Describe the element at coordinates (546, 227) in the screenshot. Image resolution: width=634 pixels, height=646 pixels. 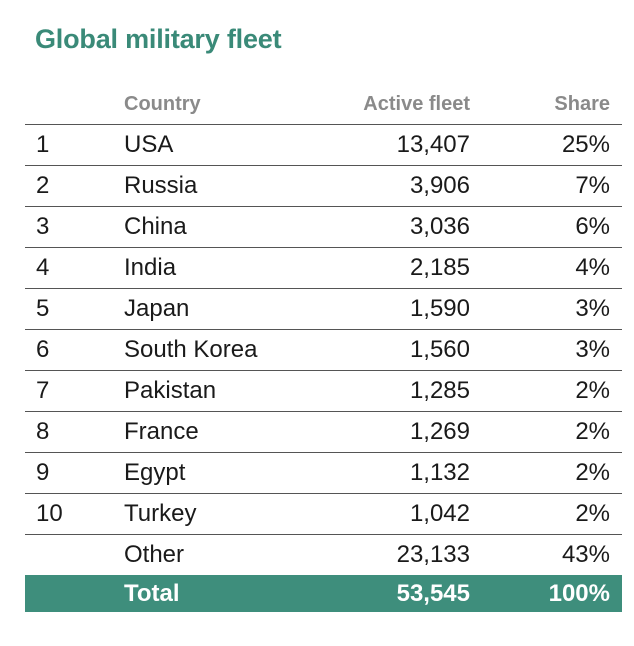
I see `share-cell: 6%` at that location.